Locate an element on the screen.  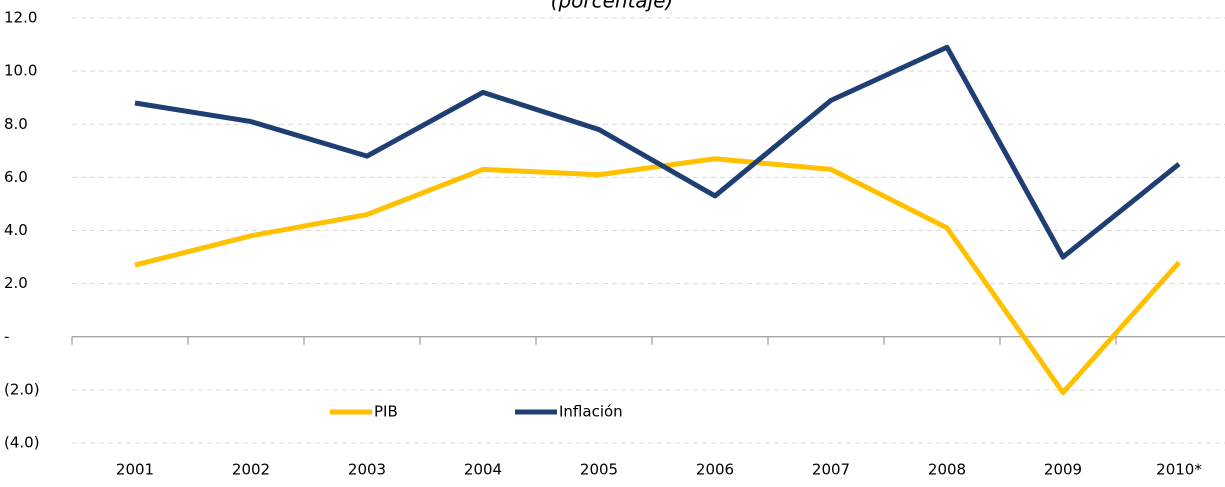
y-tick-label: (2.0) is located at coordinates (22, 389).